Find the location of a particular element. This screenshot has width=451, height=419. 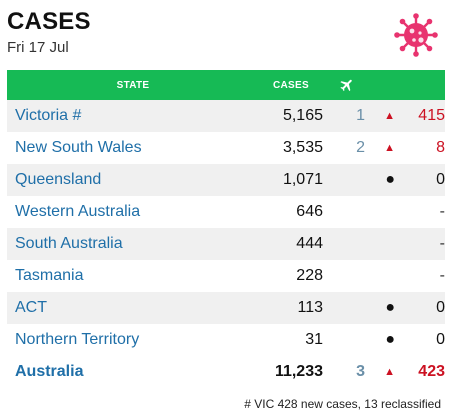

table-row: South Australia 444 - is located at coordinates (226, 244).